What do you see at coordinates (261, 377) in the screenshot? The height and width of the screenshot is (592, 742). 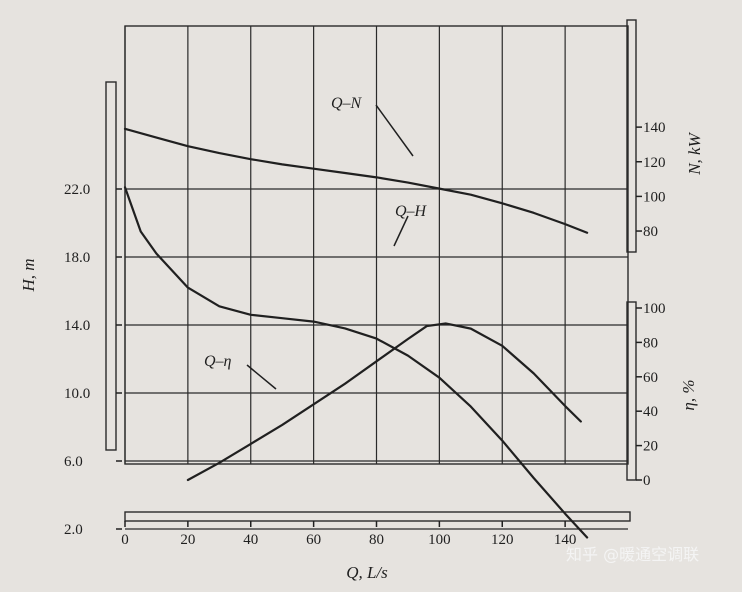 I see `q-eta-leader-line` at bounding box center [261, 377].